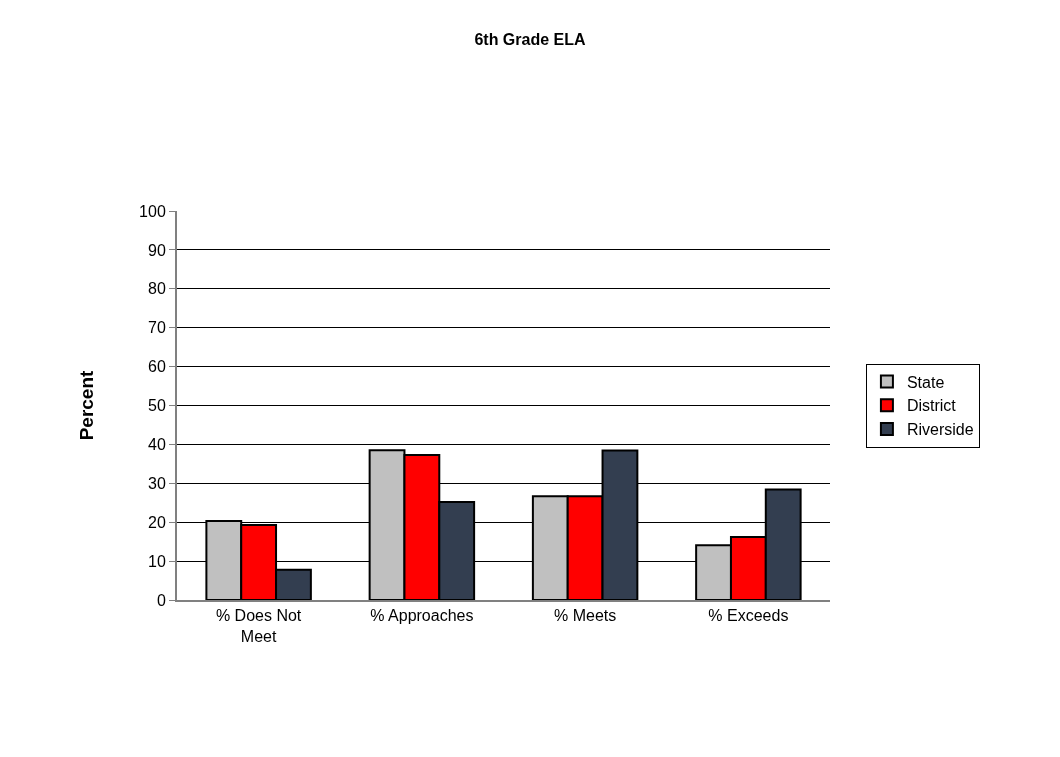 The image size is (1060, 757). Describe the element at coordinates (157, 328) in the screenshot. I see `y-tick-label: 70` at that location.